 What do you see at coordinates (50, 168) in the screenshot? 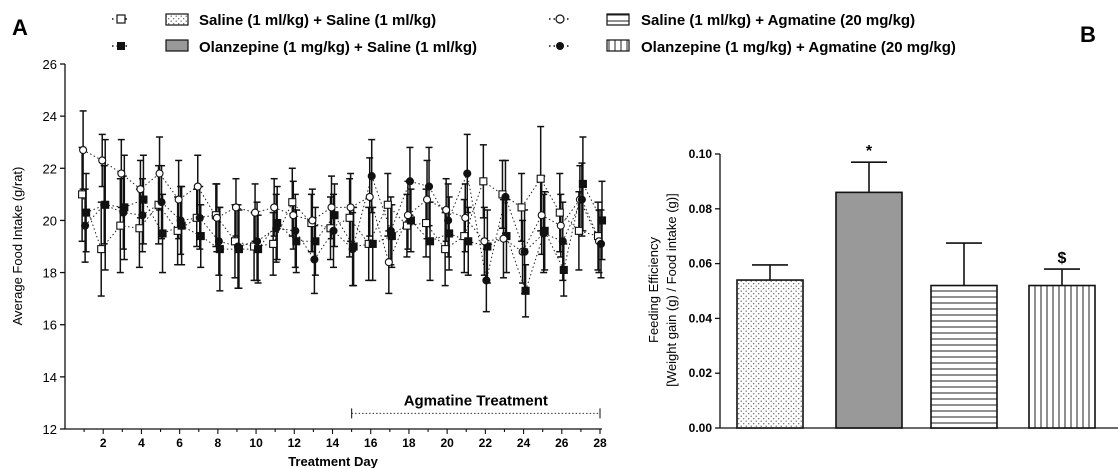
I see `y-tick-label: 22` at bounding box center [50, 168].